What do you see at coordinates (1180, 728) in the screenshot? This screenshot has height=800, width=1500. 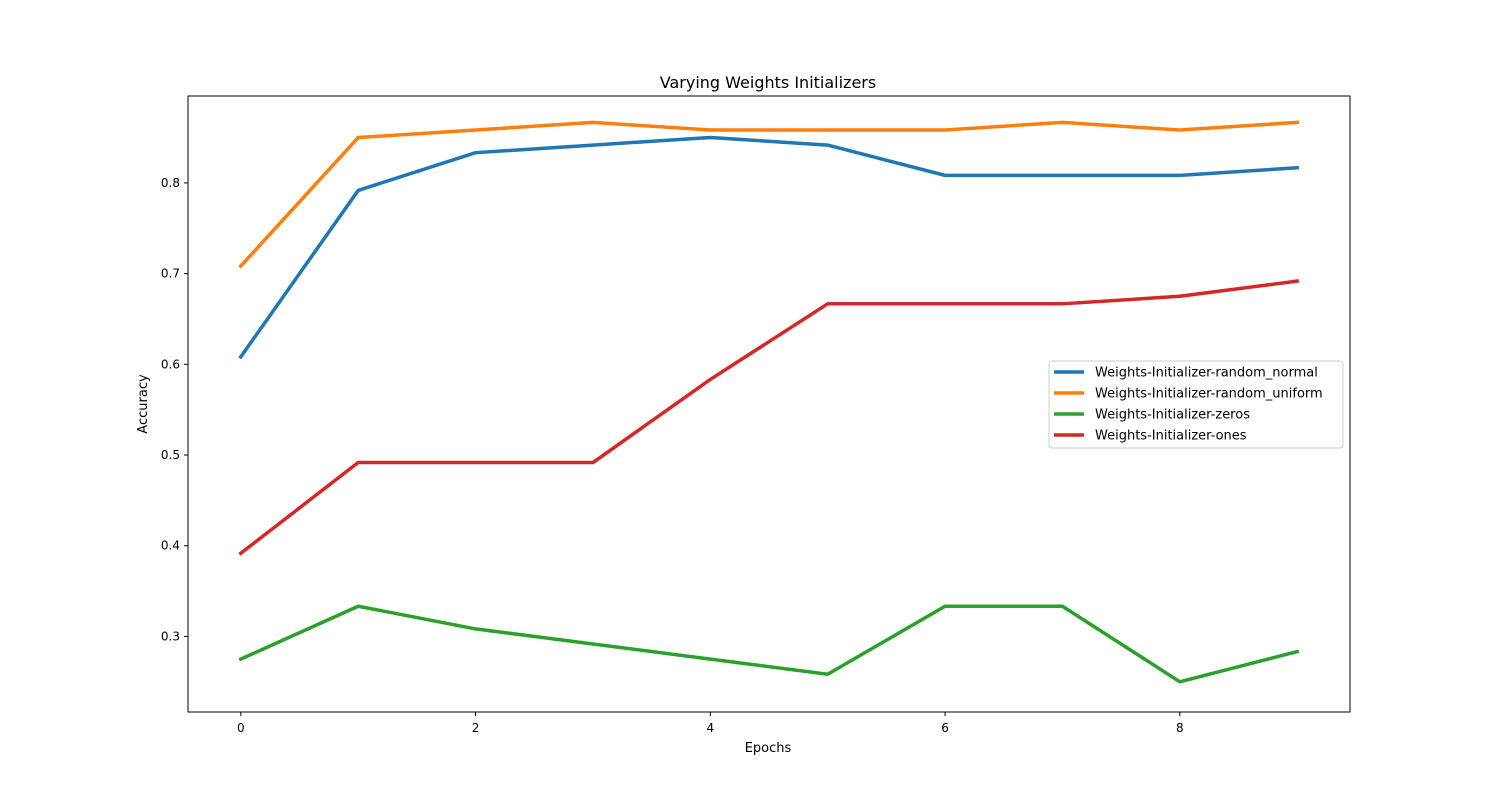 I see `x-tick-label: 8` at bounding box center [1180, 728].